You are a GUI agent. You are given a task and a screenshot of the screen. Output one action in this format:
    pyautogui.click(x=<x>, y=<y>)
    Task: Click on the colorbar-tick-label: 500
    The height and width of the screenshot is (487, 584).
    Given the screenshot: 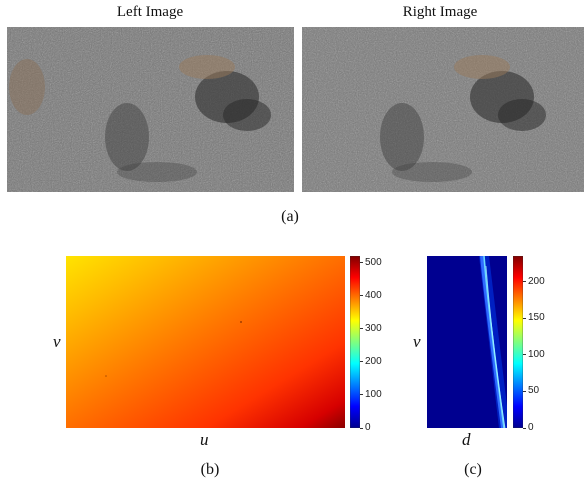 What is the action you would take?
    pyautogui.click(x=373, y=262)
    